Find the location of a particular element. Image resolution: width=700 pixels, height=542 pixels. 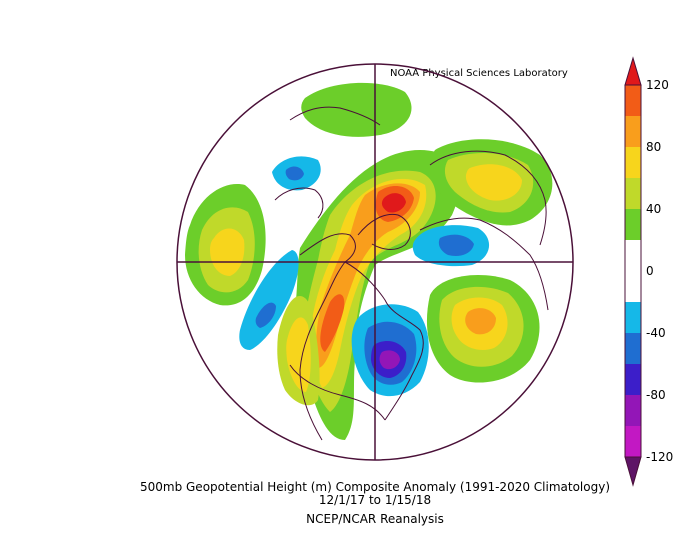

colorbar: 120 80 40 0 -40 -80 -120 is located at coordinates (648, 271).